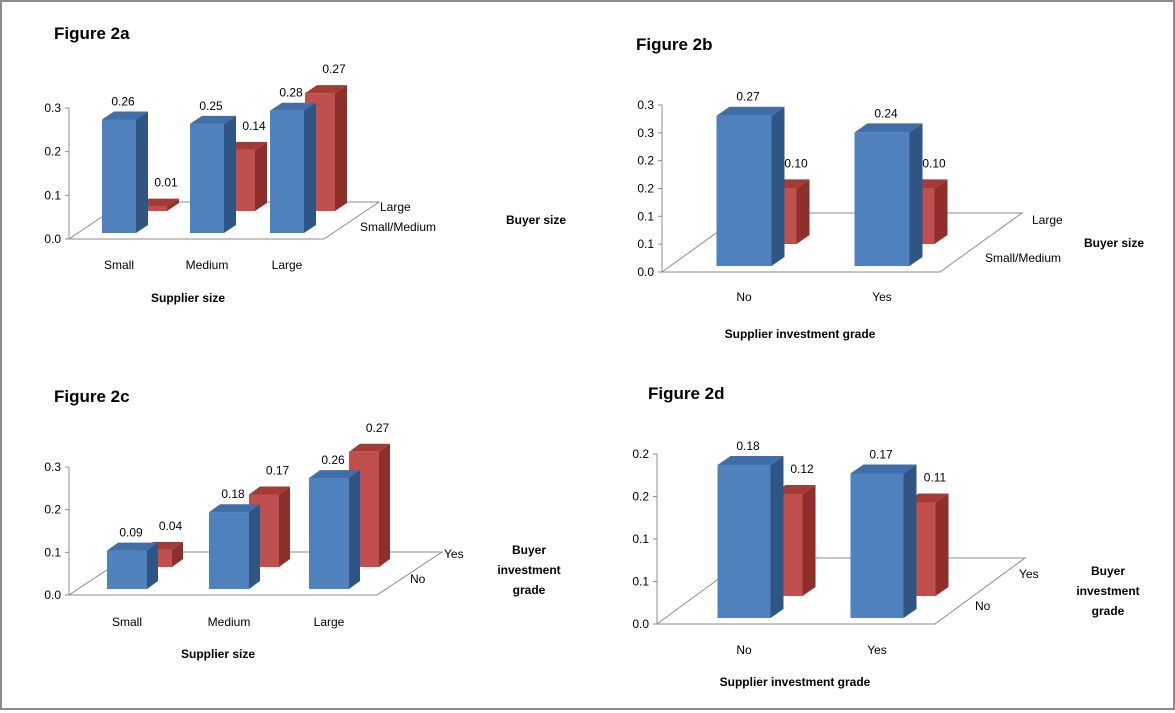 This screenshot has width=1175, height=713. Describe the element at coordinates (218, 654) in the screenshot. I see `figure-2c-xlabel: Supplier size` at that location.